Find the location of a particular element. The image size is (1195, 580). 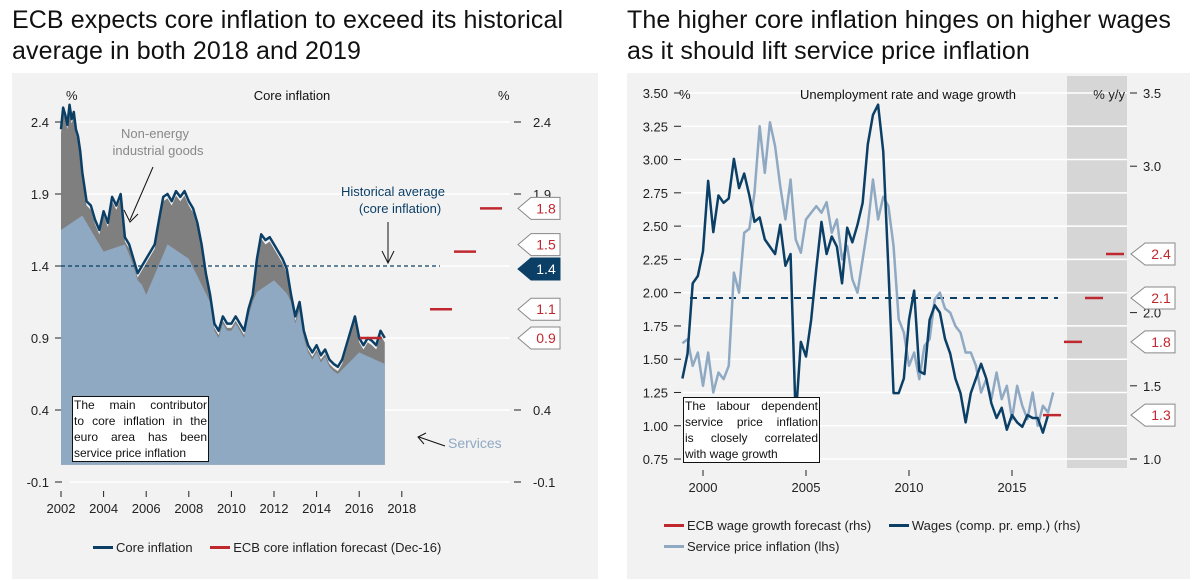

legend-label-wages: Wages (comp. pr. emp.) (rhs) is located at coordinates (996, 525).